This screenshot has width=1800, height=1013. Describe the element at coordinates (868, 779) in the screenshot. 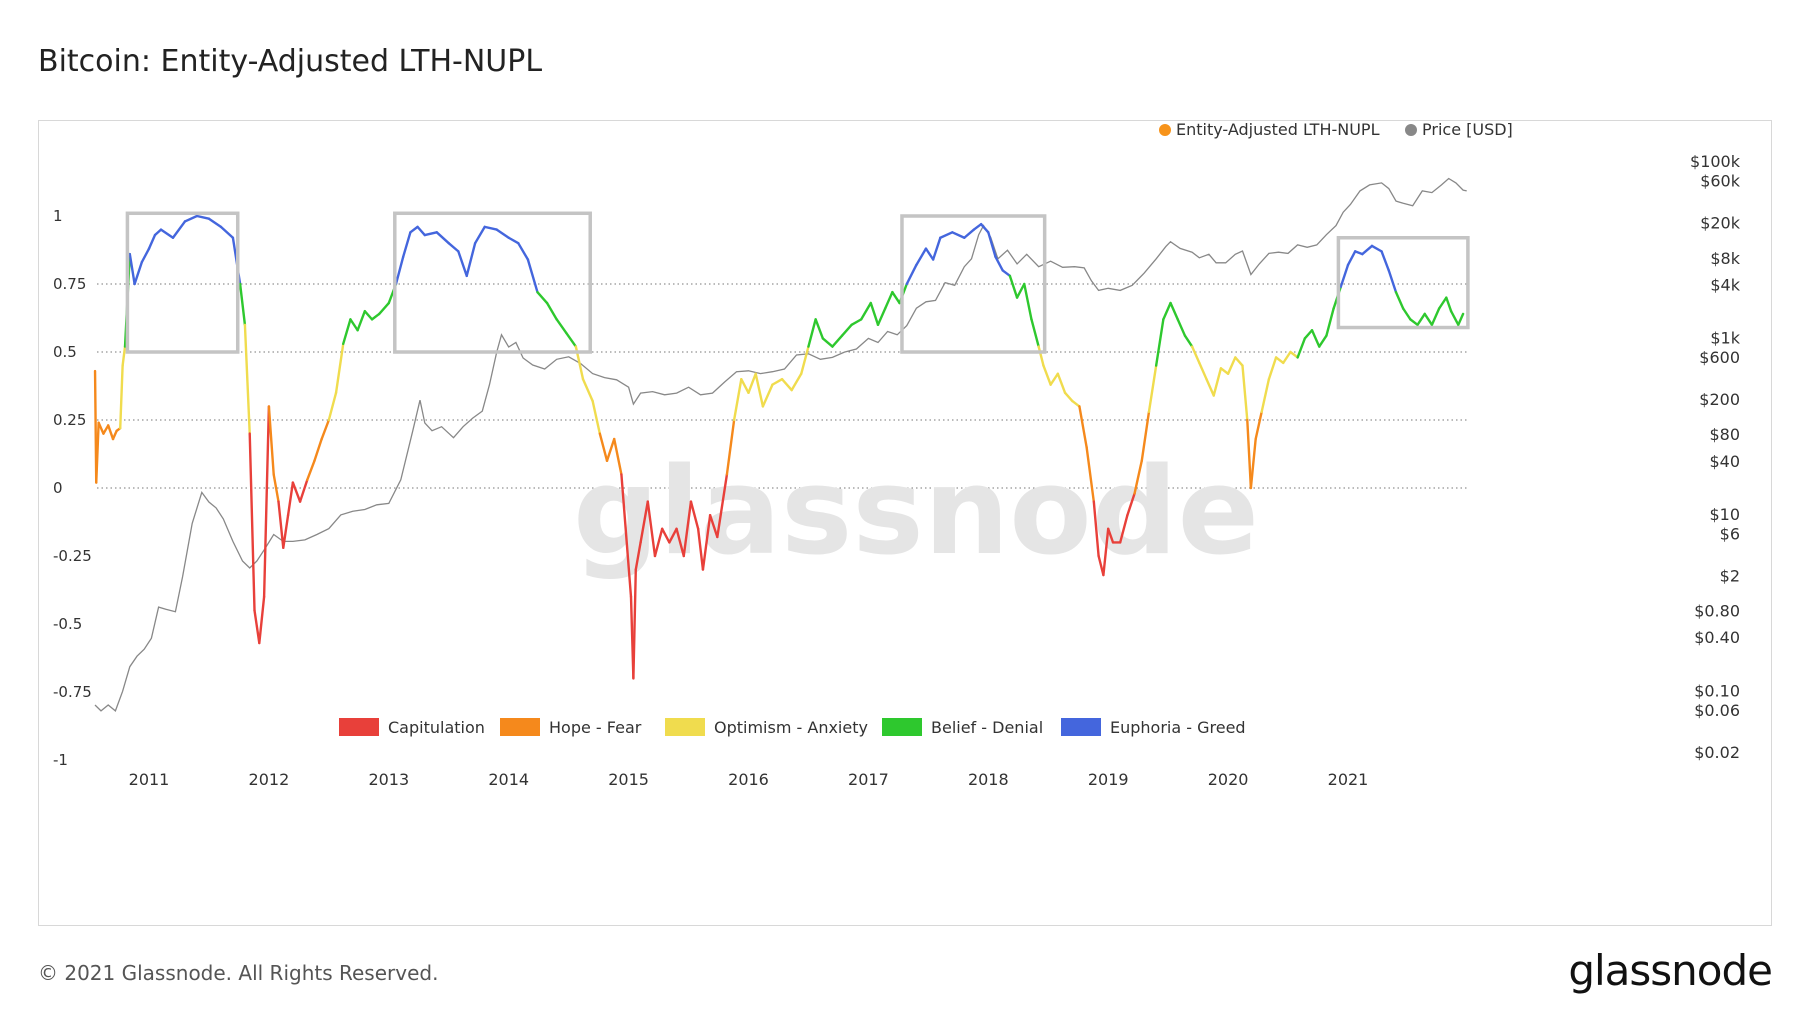

I see `x-tick-label: 2017` at that location.